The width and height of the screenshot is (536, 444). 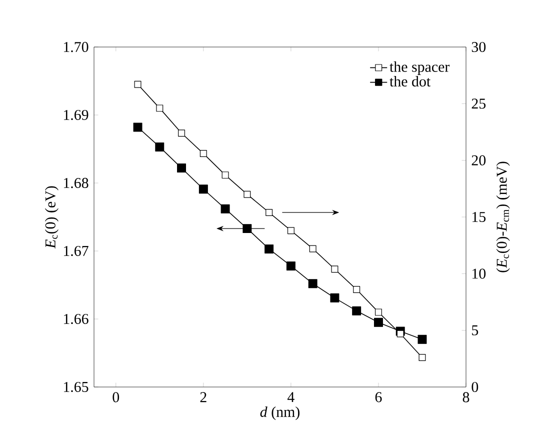 I want to click on x-tick-label: 0, so click(x=116, y=397).